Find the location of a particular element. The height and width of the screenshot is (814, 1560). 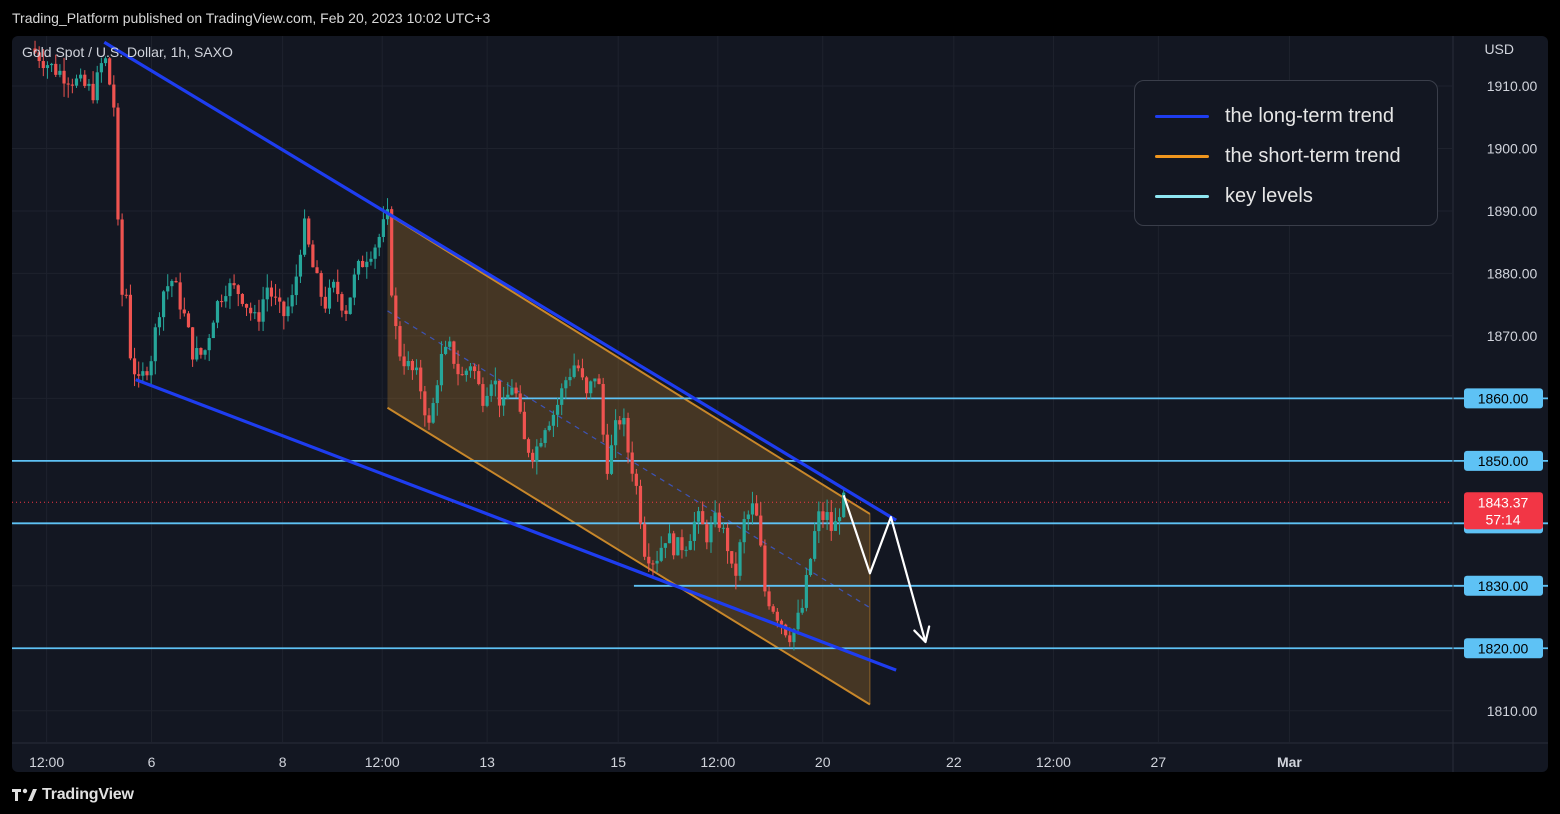

footer-branding: TradingView is located at coordinates (73, 795).